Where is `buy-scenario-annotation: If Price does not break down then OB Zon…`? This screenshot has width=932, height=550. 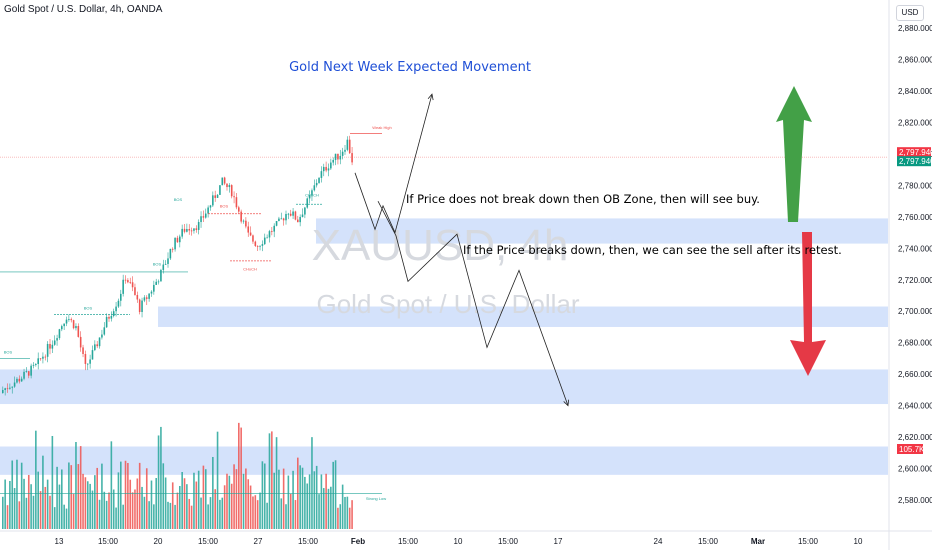
buy-scenario-annotation: If Price does not break down then OB Zon… is located at coordinates (583, 199).